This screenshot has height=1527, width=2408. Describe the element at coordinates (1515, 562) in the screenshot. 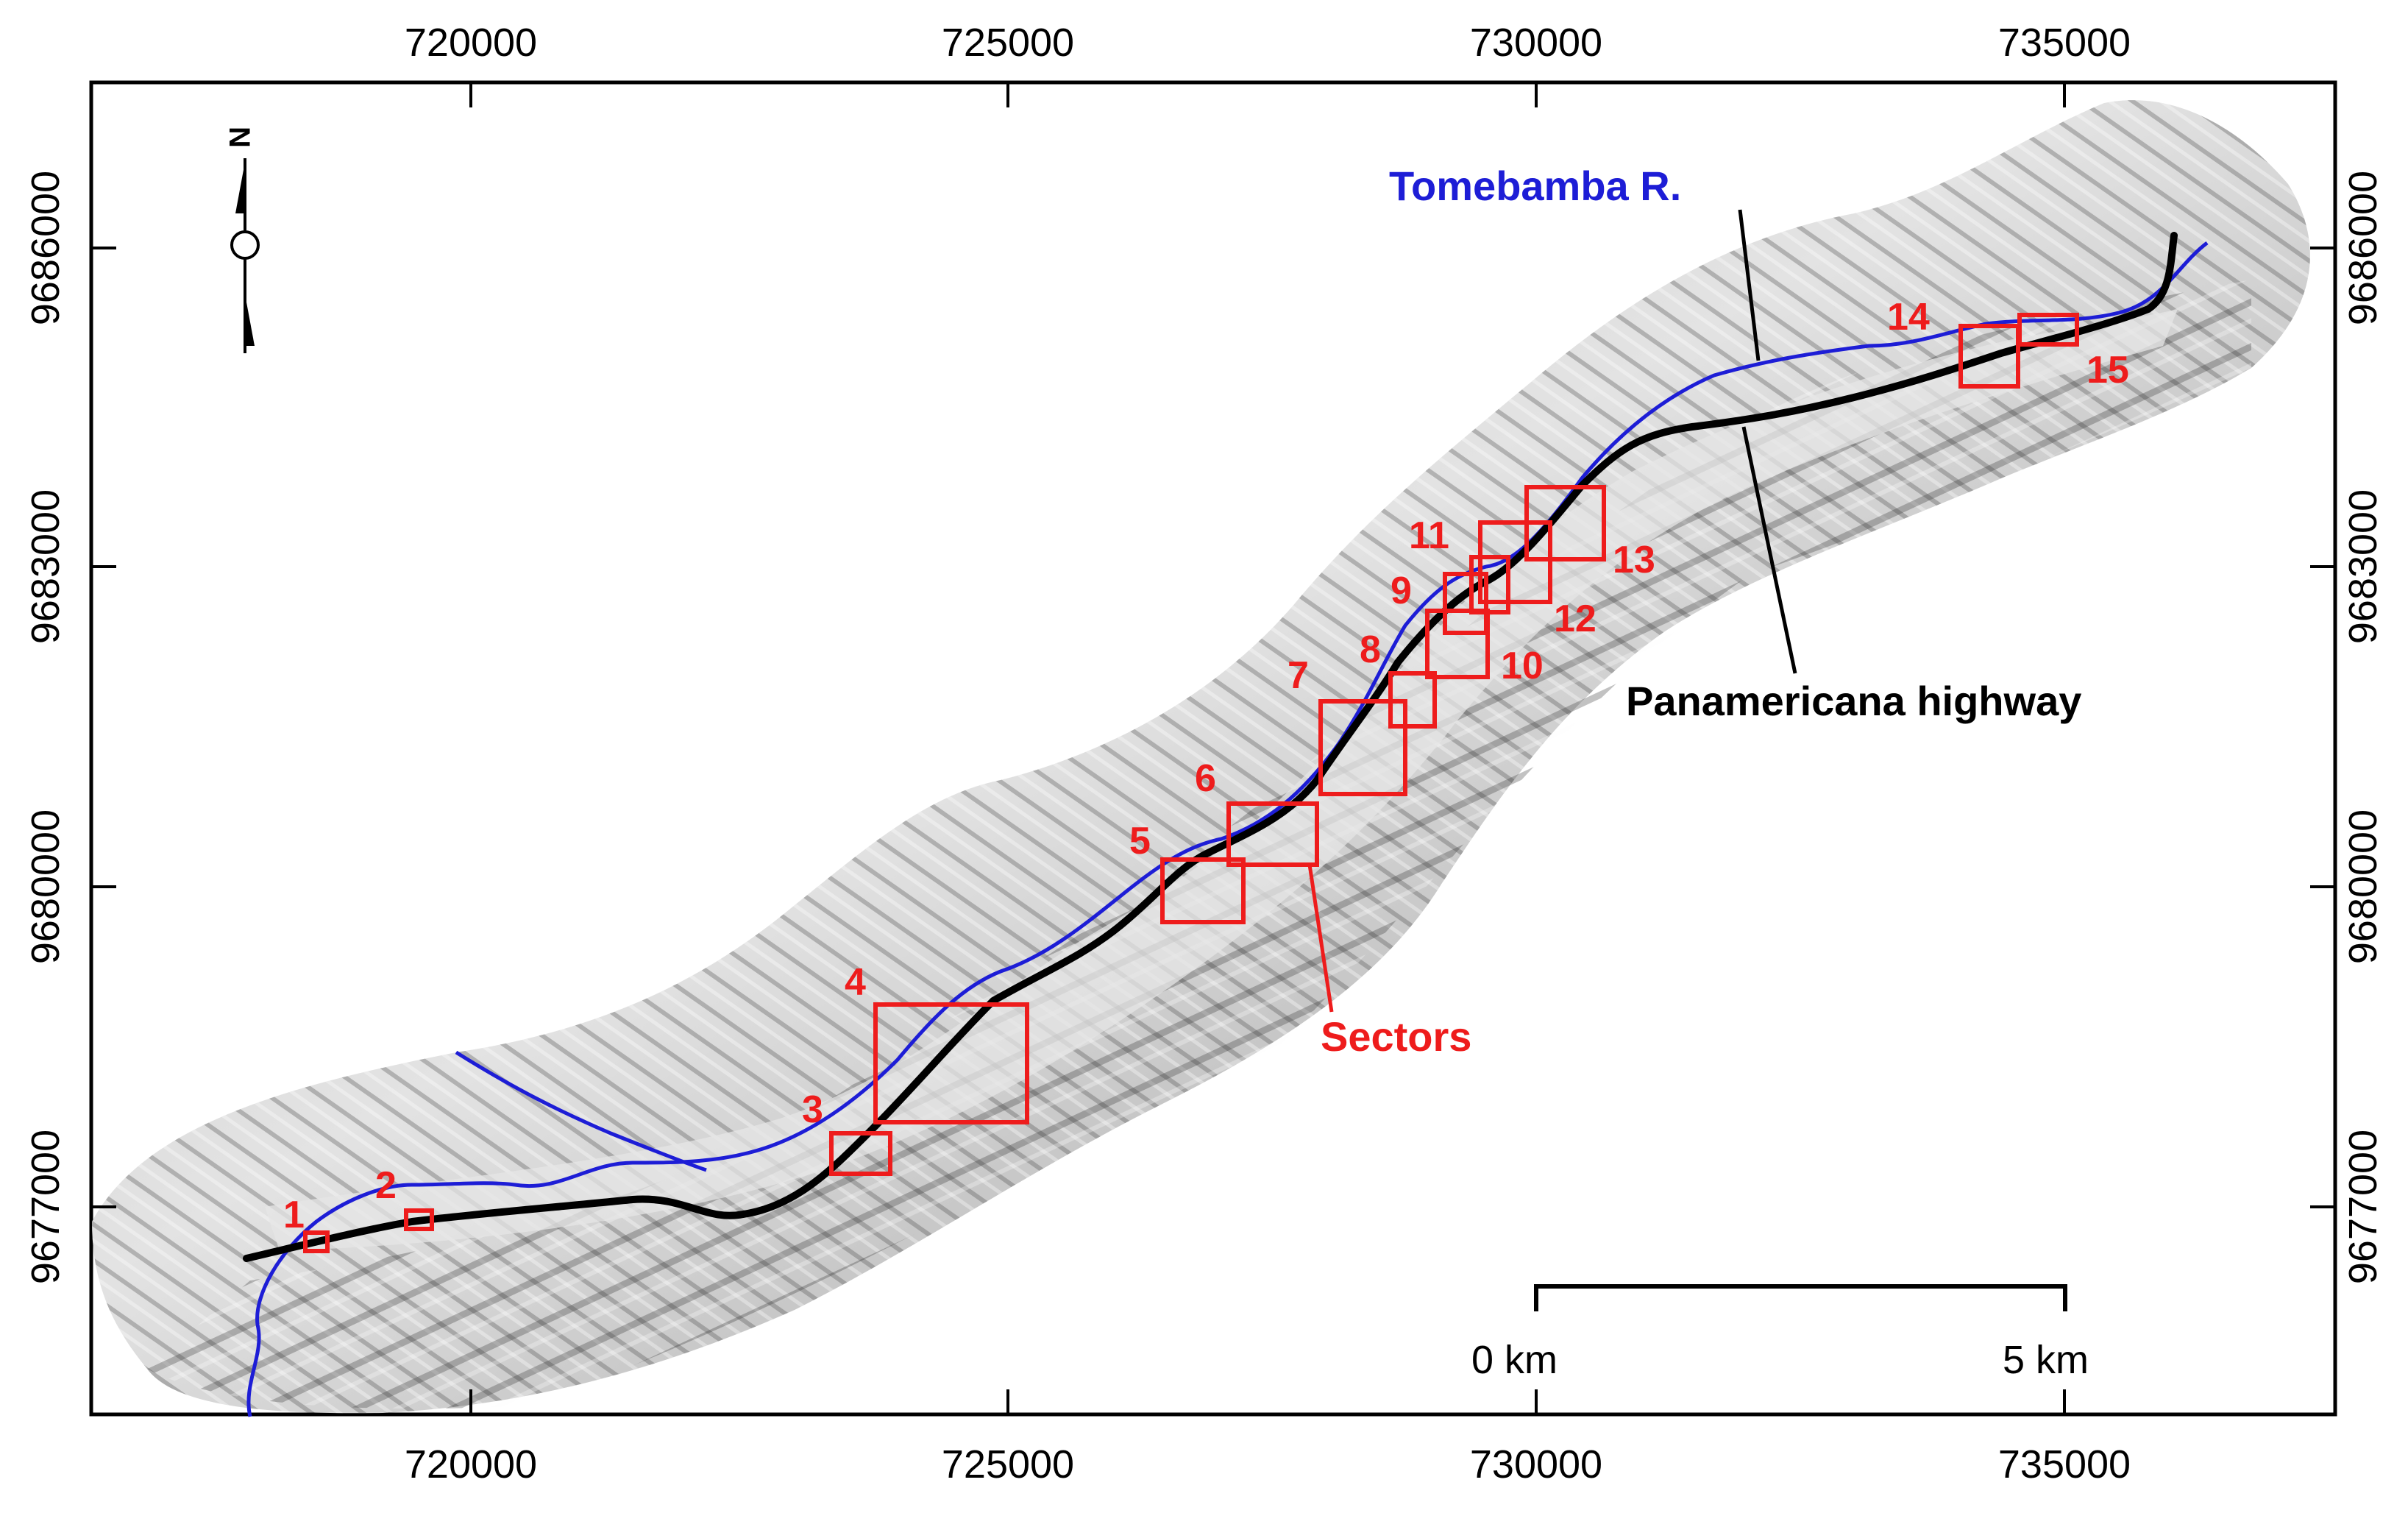

I see `sector-12-box` at that location.